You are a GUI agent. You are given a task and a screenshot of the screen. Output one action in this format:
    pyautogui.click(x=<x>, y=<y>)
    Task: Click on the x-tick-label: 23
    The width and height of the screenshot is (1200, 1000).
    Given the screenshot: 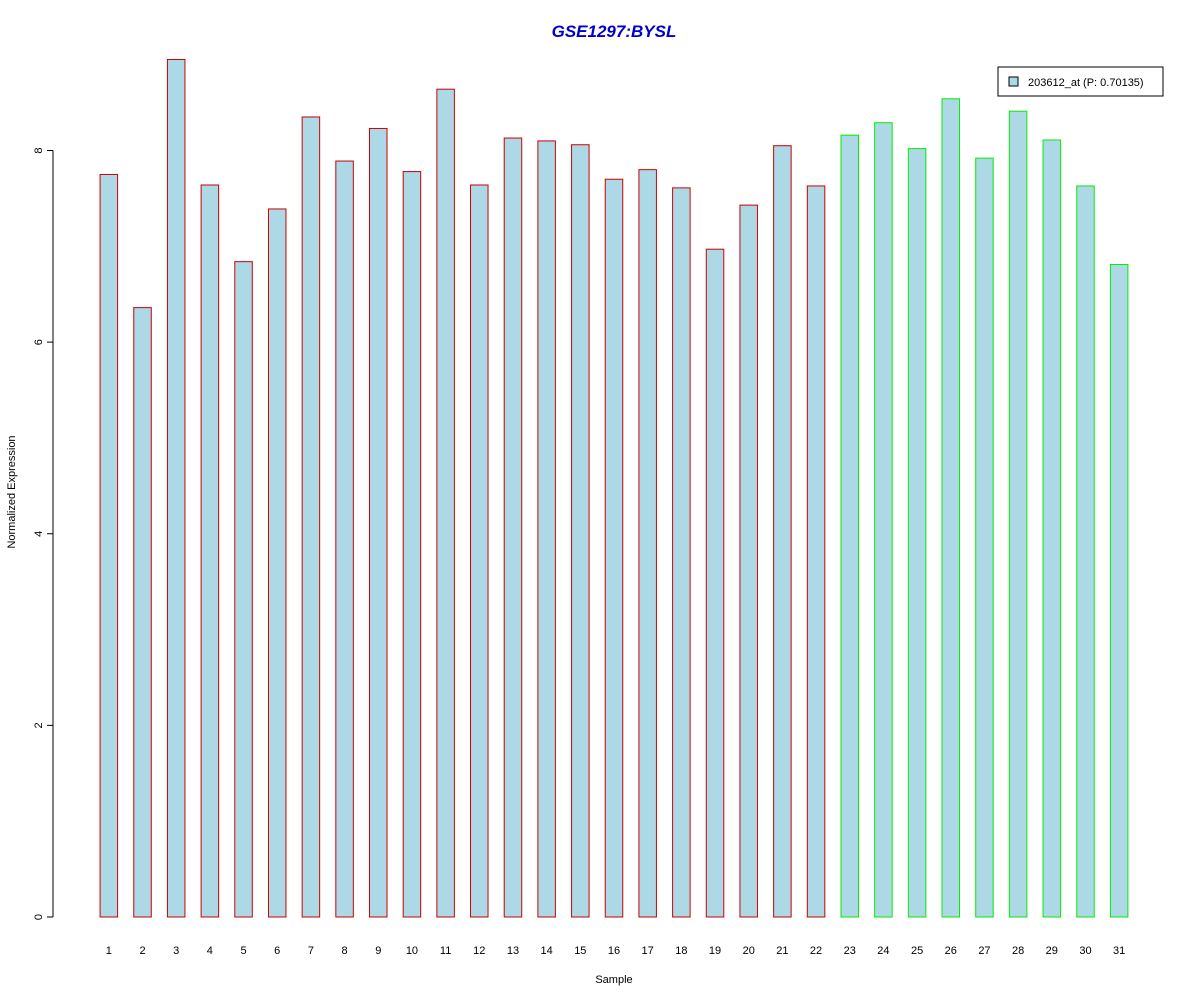 What is the action you would take?
    pyautogui.click(x=850, y=951)
    